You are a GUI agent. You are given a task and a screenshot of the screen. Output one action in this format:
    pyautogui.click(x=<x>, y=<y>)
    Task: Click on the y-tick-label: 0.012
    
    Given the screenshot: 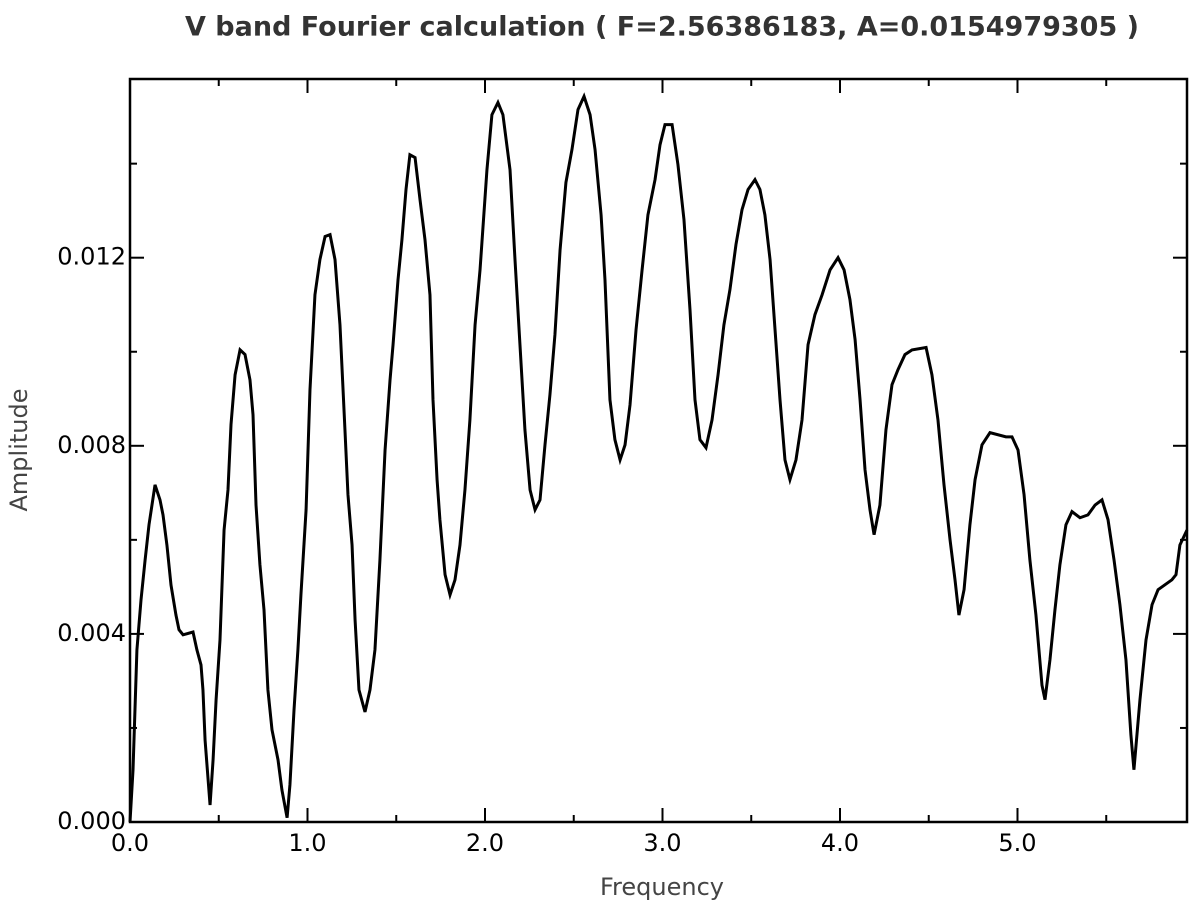 What is the action you would take?
    pyautogui.click(x=91, y=257)
    